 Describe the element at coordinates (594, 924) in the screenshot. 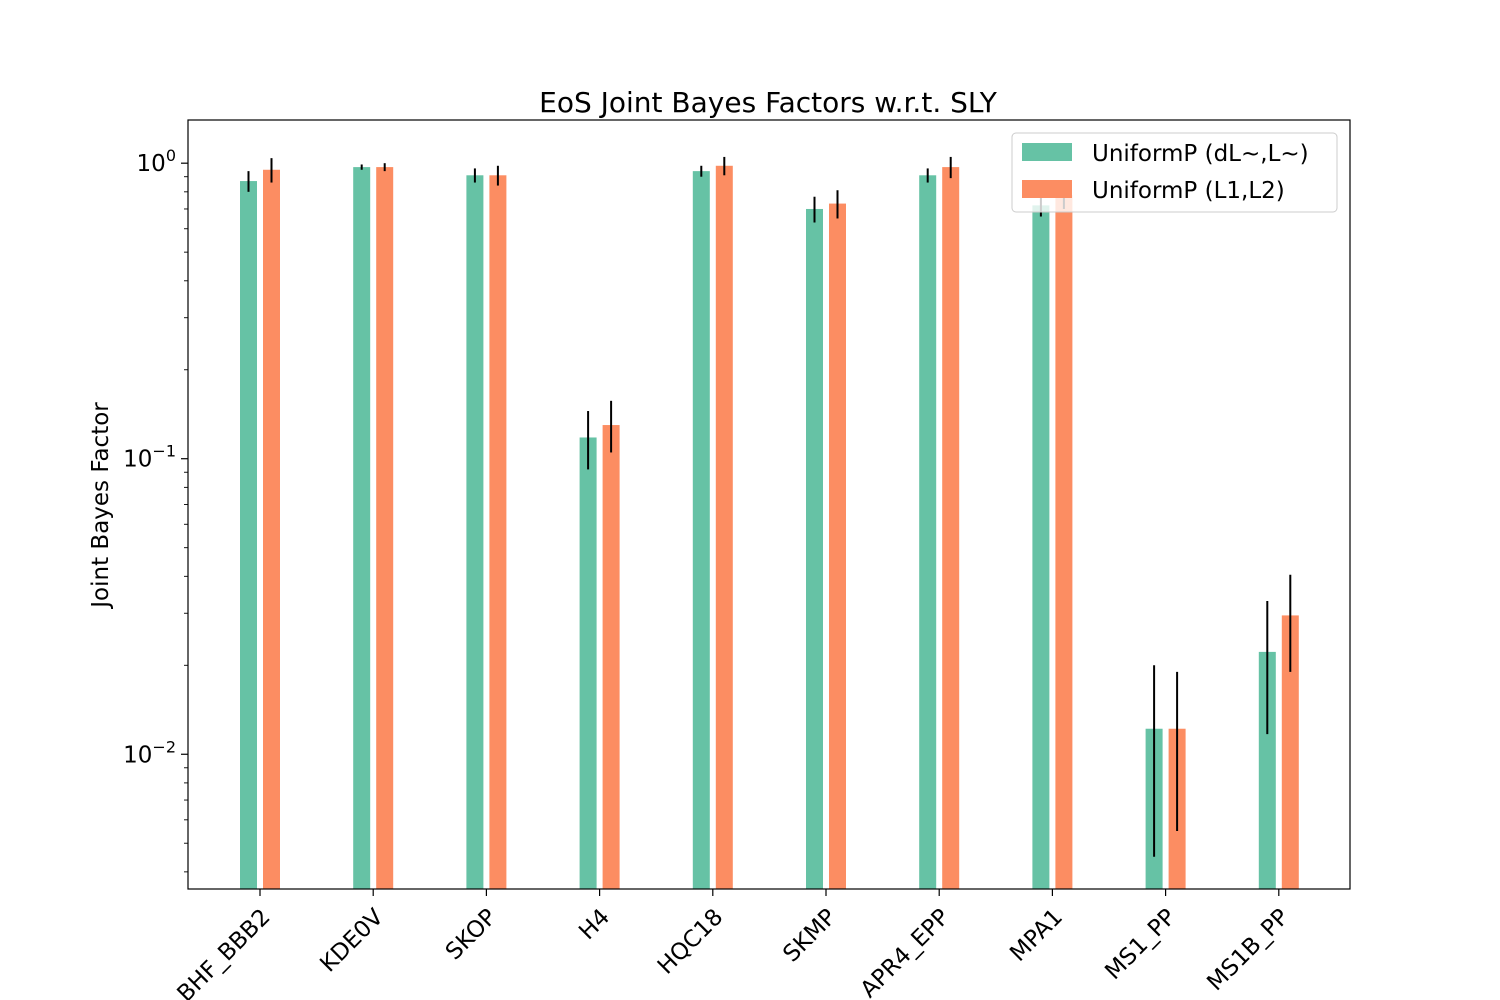

I see `x-tick-label: H4` at that location.